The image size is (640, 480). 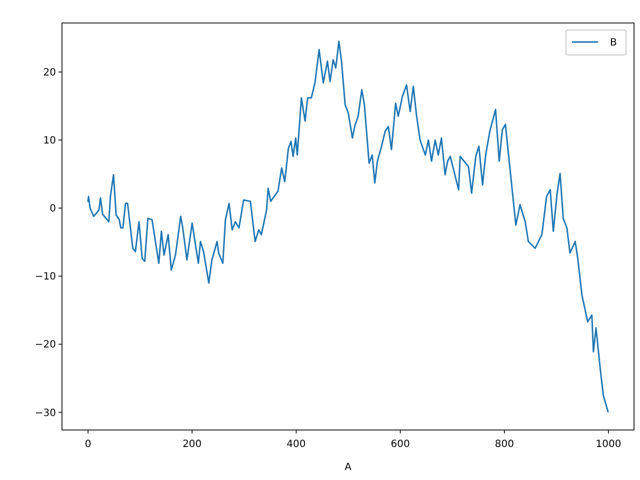 What do you see at coordinates (348, 467) in the screenshot?
I see `x-axis-title: A` at bounding box center [348, 467].